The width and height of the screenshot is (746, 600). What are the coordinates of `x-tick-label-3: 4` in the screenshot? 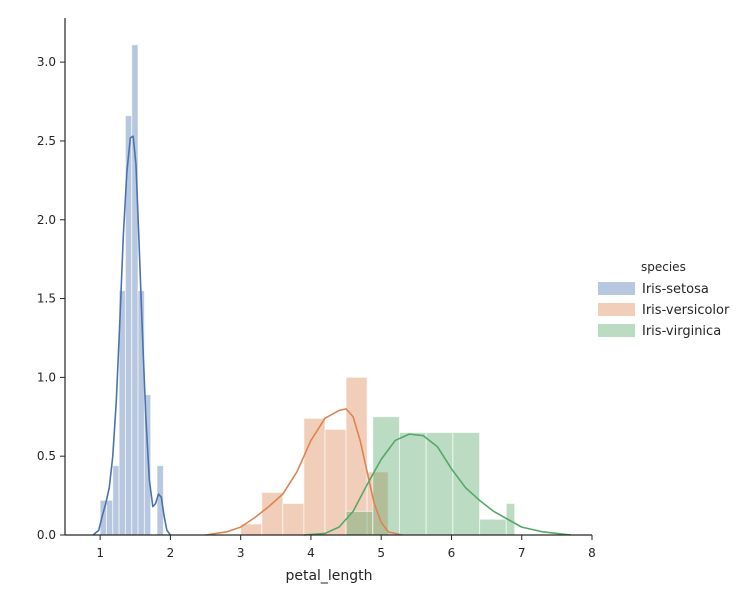 It's located at (311, 553).